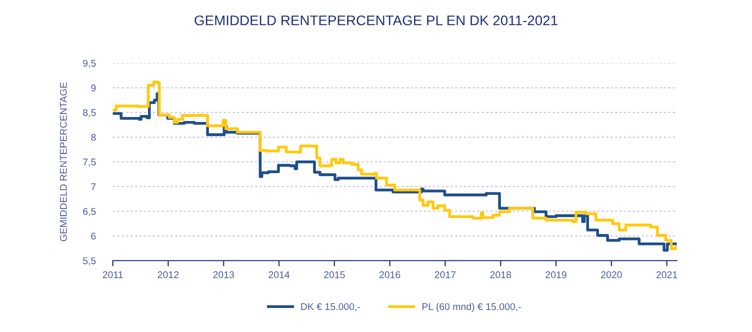 The width and height of the screenshot is (752, 332). I want to click on x-tick-label: 2013, so click(223, 274).